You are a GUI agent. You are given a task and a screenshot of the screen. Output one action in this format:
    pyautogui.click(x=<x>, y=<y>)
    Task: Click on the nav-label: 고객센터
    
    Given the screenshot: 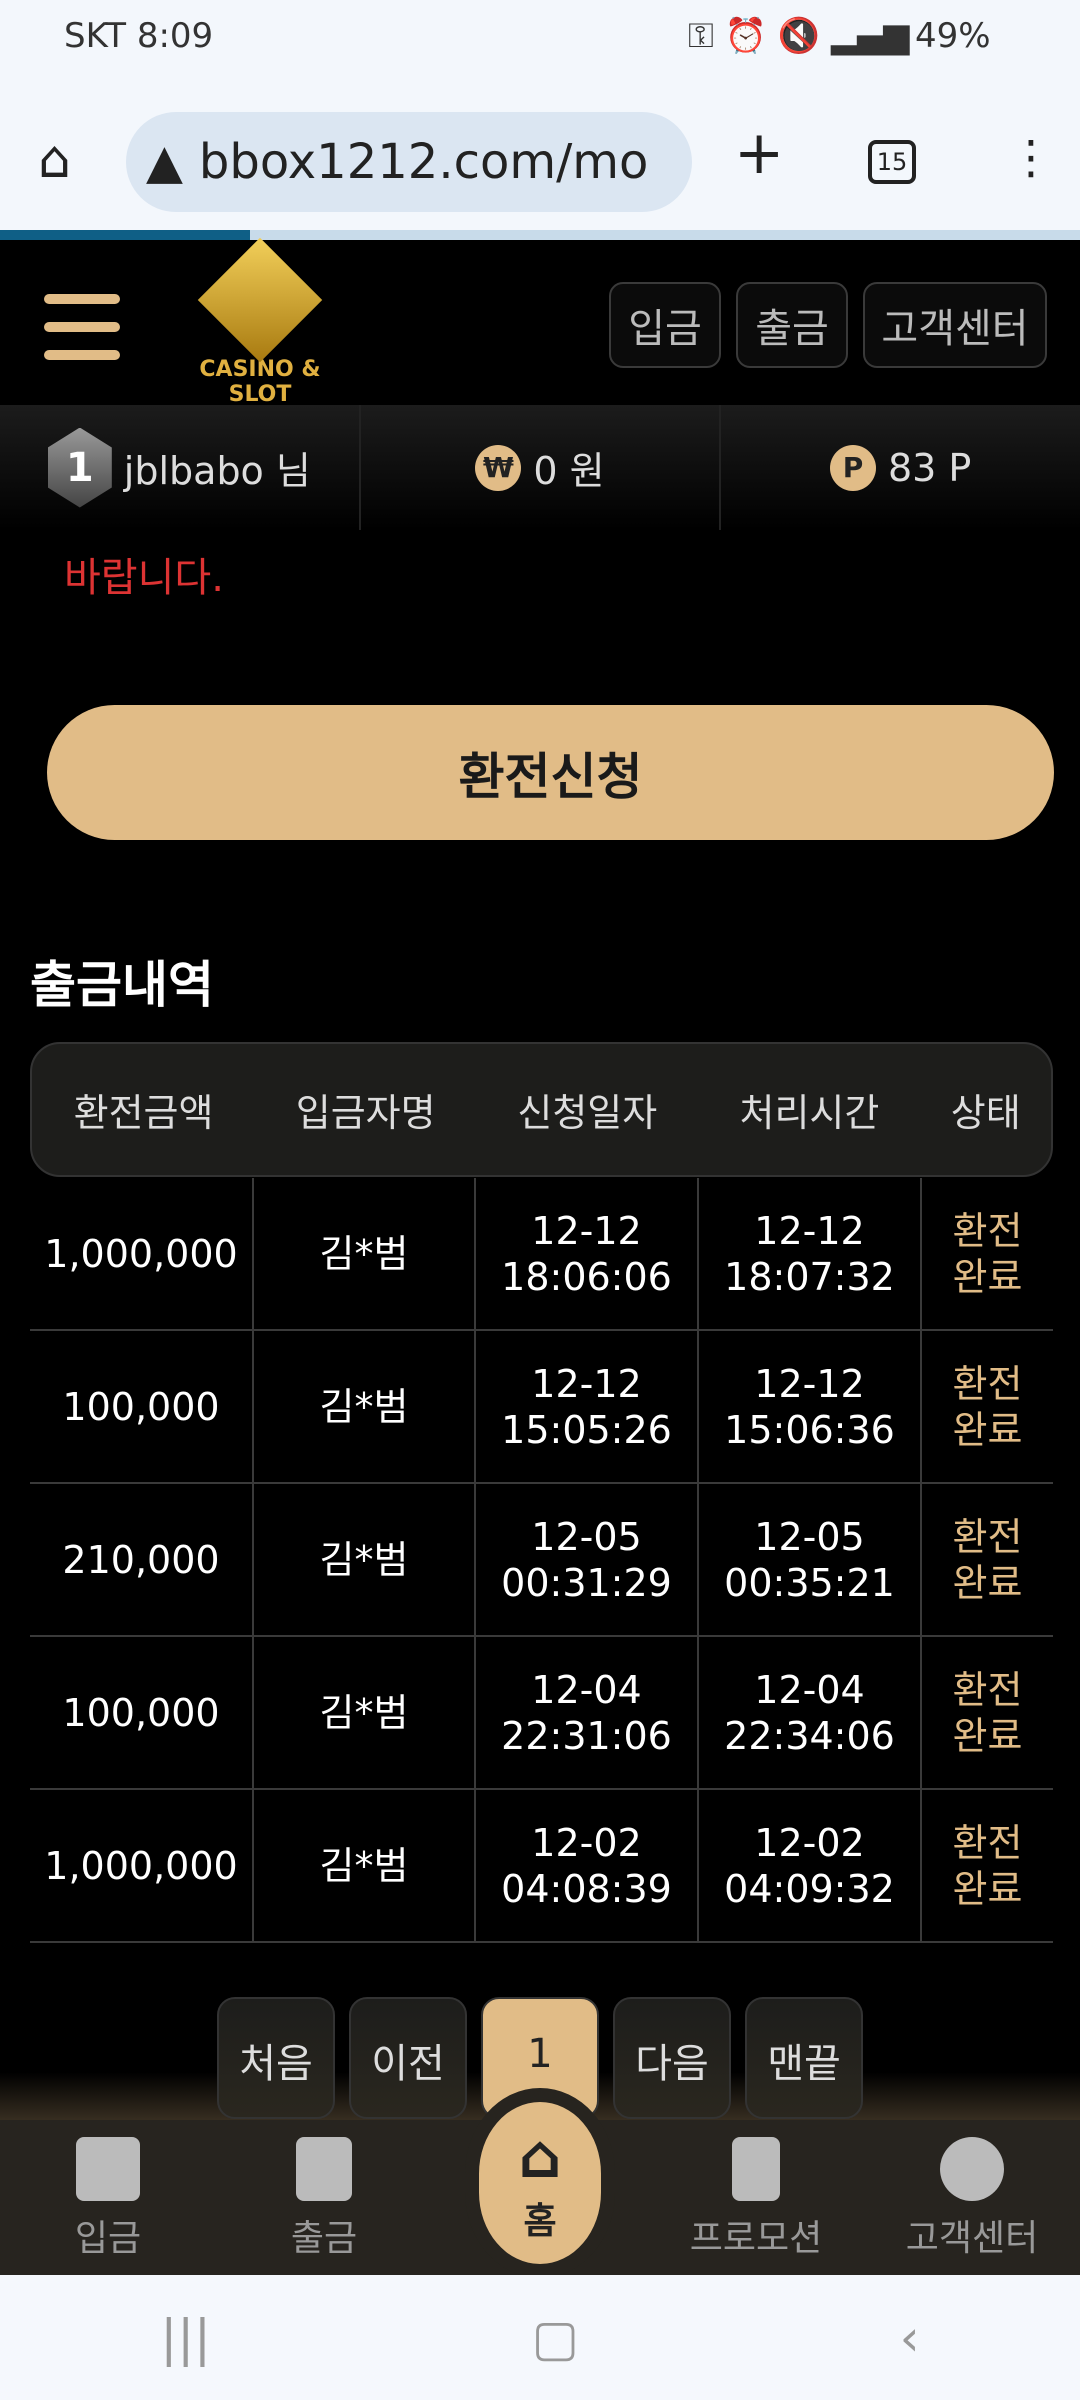 What is the action you would take?
    pyautogui.click(x=972, y=2238)
    